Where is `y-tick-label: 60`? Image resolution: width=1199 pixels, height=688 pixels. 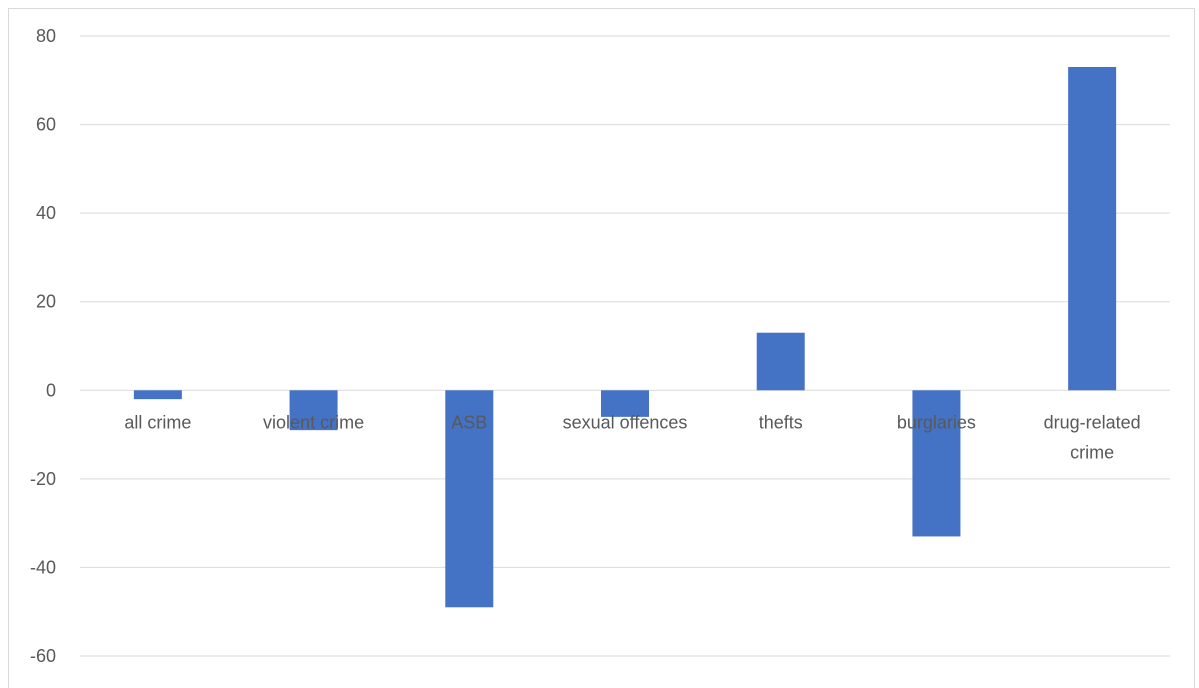 y-tick-label: 60 is located at coordinates (46, 125).